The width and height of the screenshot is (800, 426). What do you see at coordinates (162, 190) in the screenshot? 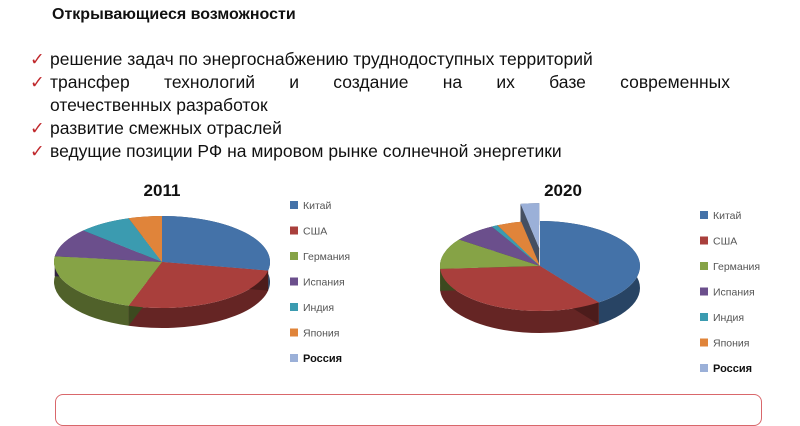
I see `chart-title: 2011` at bounding box center [162, 190].